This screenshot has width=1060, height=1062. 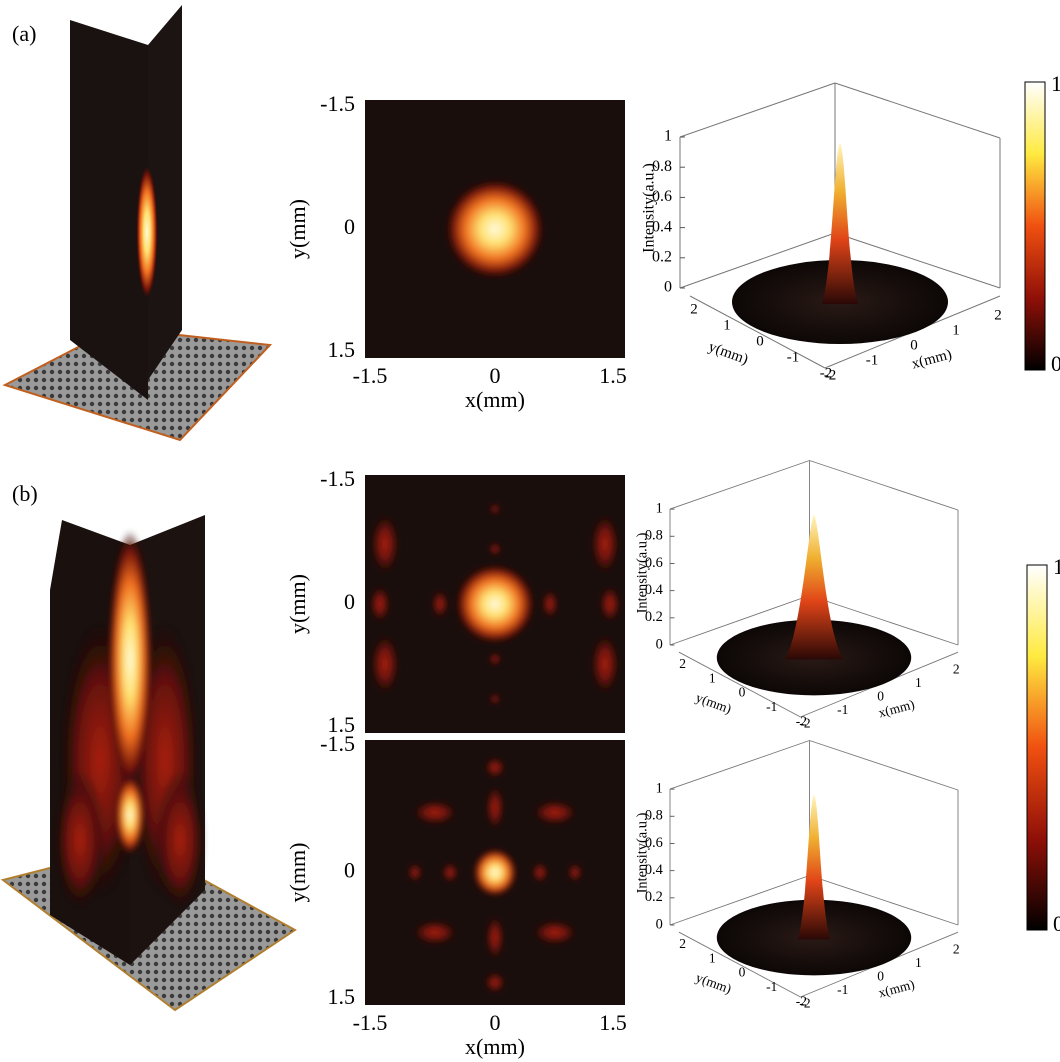 What do you see at coordinates (613, 1022) in the screenshot?
I see `x-tick-label: 1.5` at bounding box center [613, 1022].